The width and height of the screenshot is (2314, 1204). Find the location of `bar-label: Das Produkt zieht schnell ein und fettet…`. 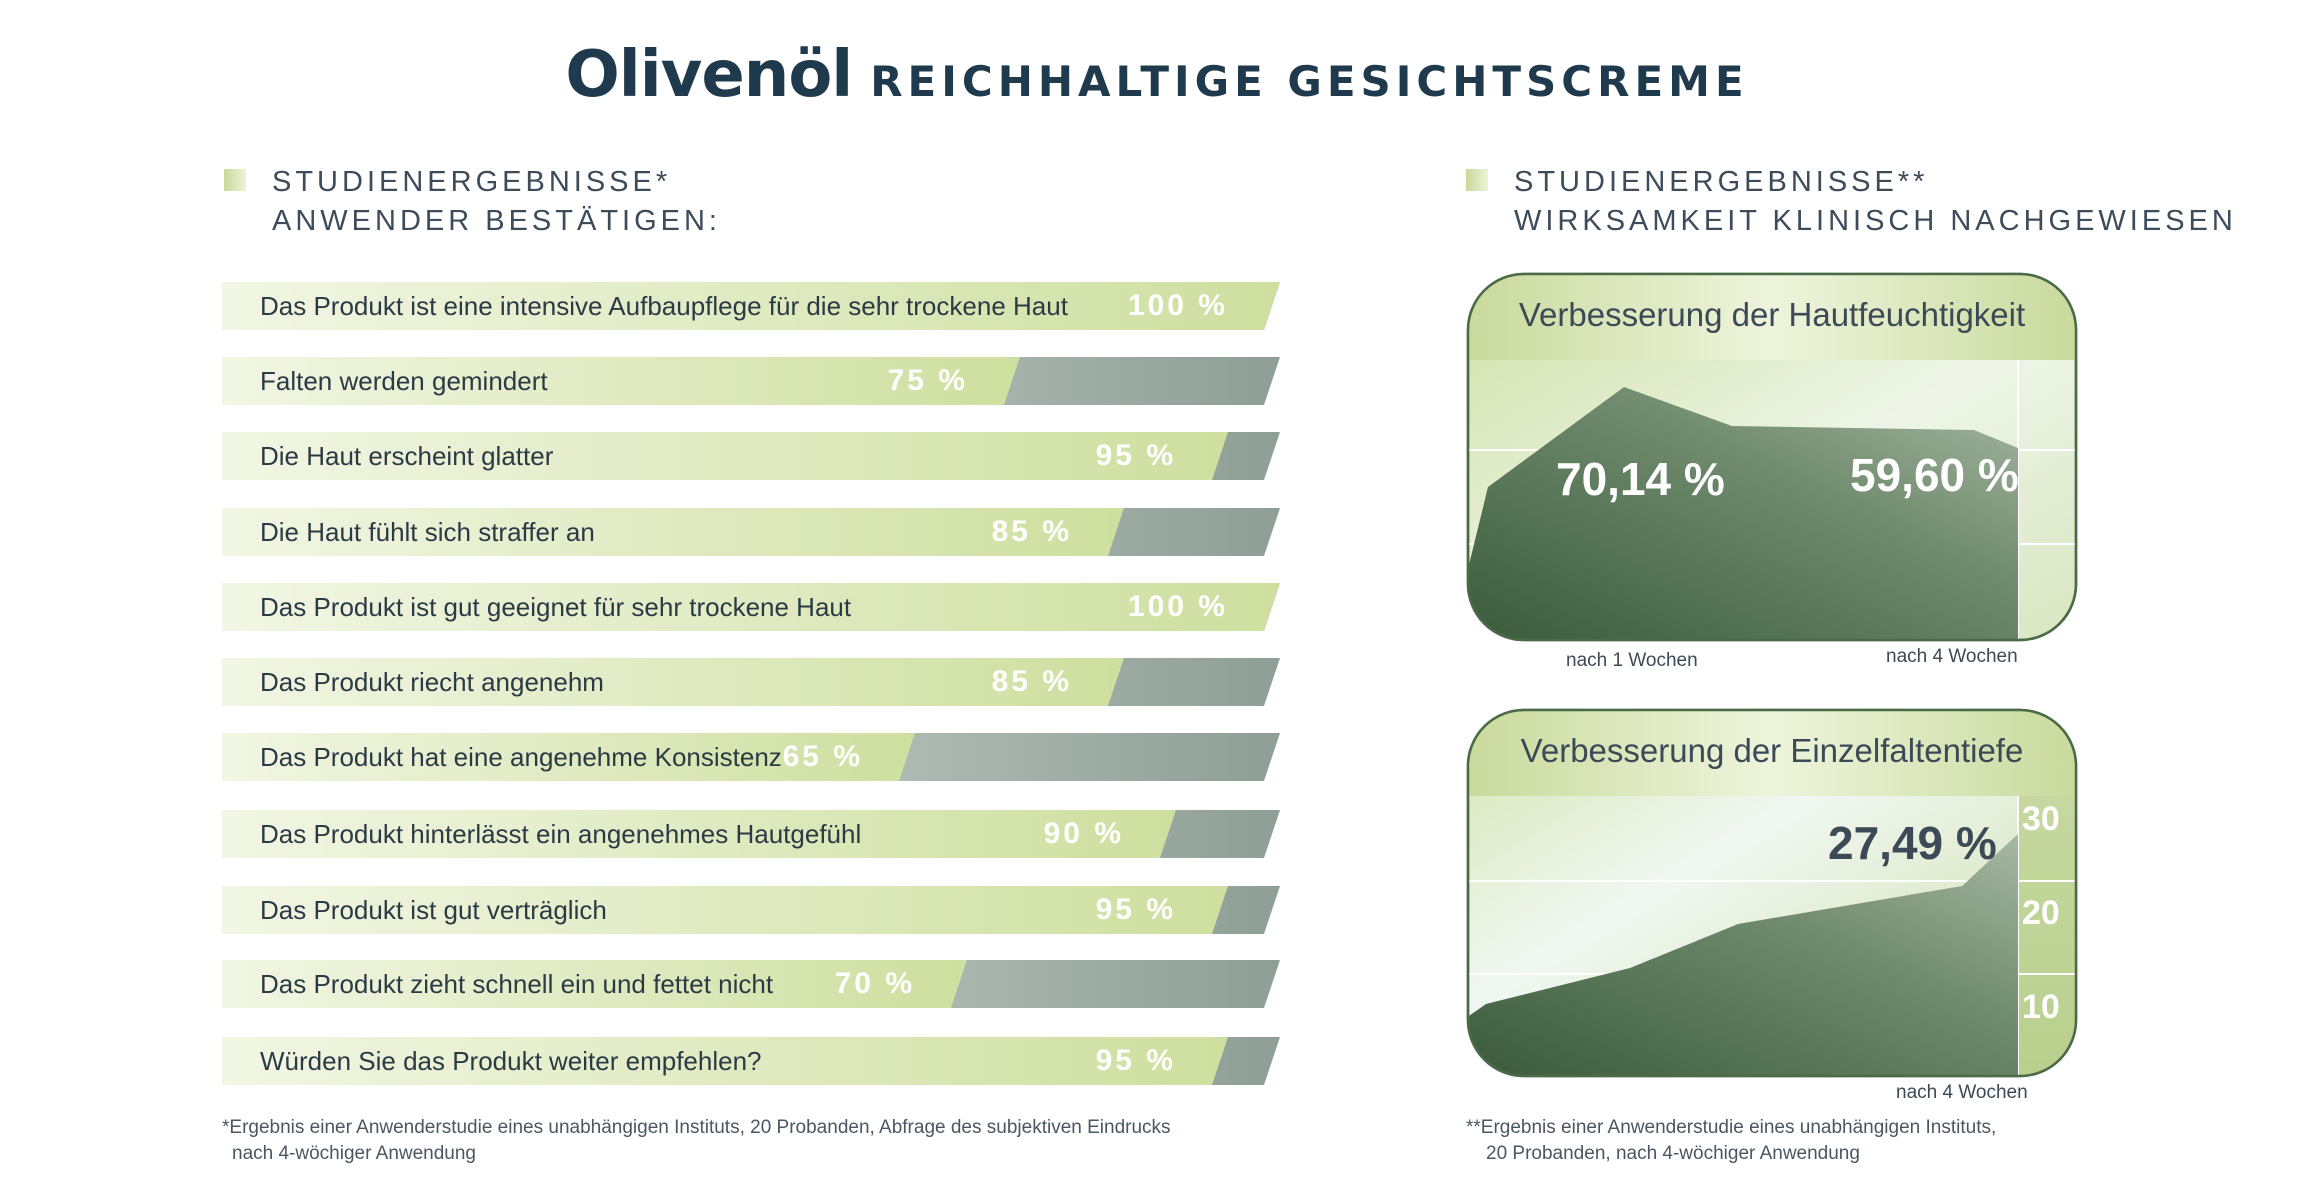

bar-label: Das Produkt zieht schnell ein und fettet… is located at coordinates (517, 984).